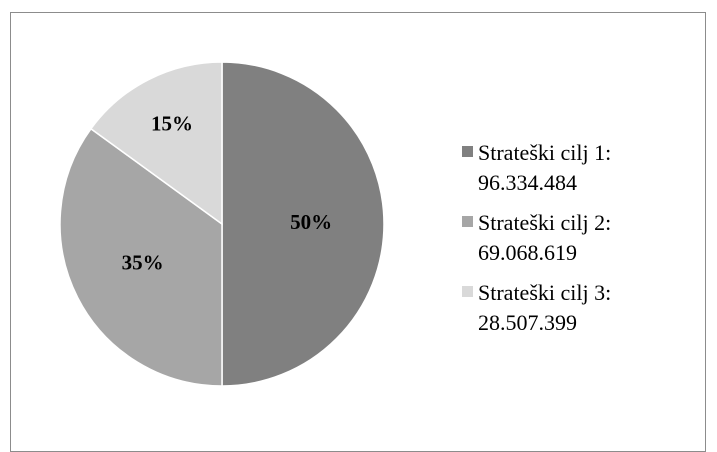 The image size is (717, 452). Describe the element at coordinates (545, 307) in the screenshot. I see `legend-label: Strateški cilj 3: 28.507.399` at that location.